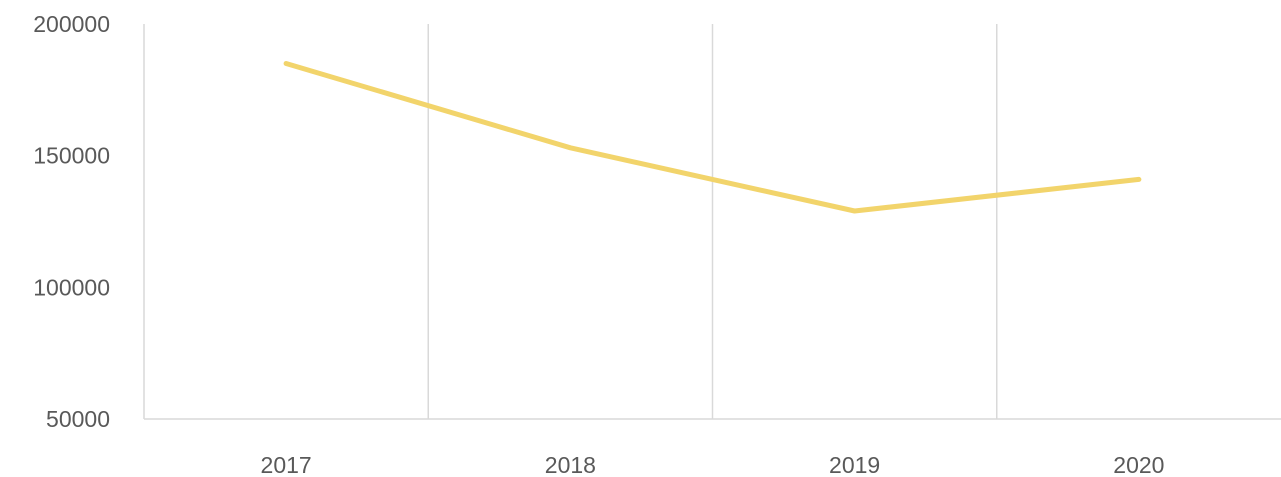 The image size is (1281, 477). What do you see at coordinates (713, 464) in the screenshot?
I see `x-axis-tick-labels: 2017 2018 2019 2020` at bounding box center [713, 464].